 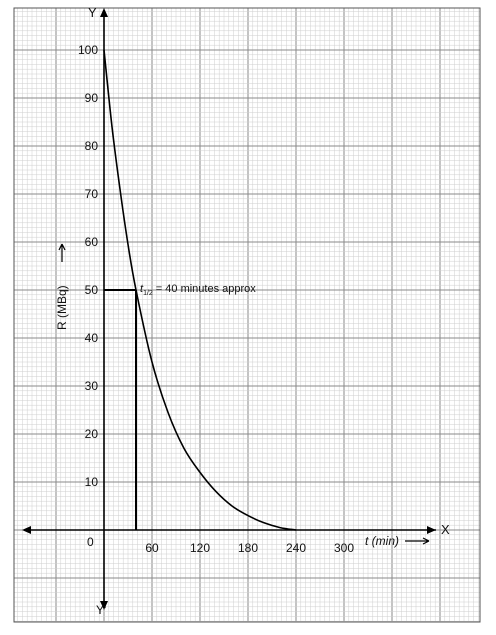 I want to click on y-tick-label: 100, so click(x=88, y=50).